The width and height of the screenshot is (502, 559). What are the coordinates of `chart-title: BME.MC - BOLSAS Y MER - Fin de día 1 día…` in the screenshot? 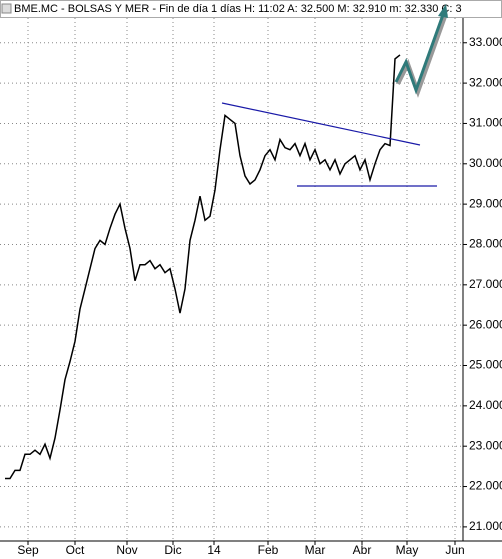 It's located at (238, 9).